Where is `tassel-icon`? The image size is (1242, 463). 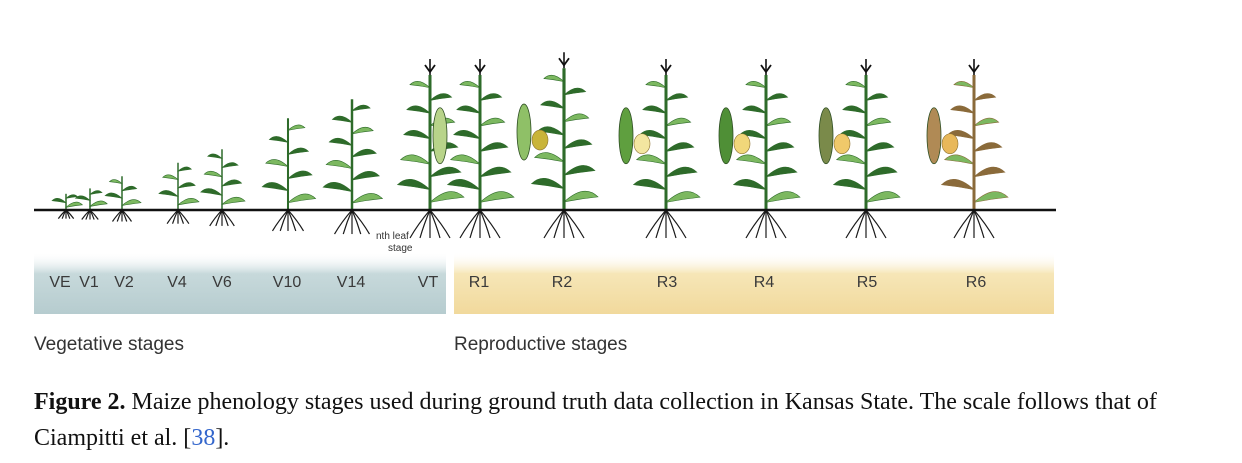
tassel-icon is located at coordinates (866, 69).